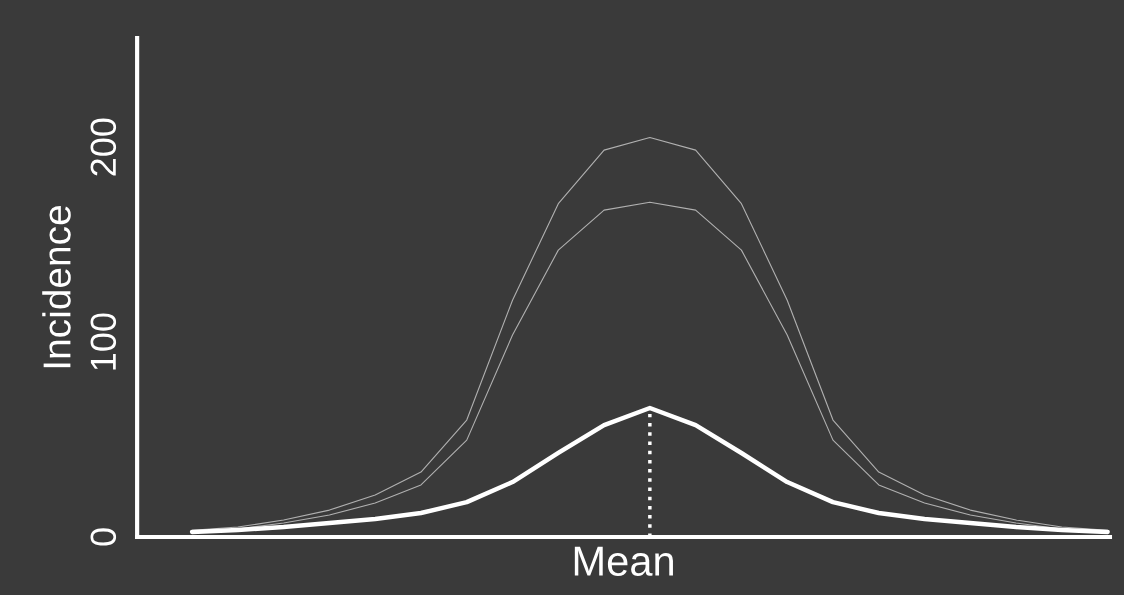 The width and height of the screenshot is (1124, 595). What do you see at coordinates (623, 561) in the screenshot?
I see `x-axis-title: Mean` at bounding box center [623, 561].